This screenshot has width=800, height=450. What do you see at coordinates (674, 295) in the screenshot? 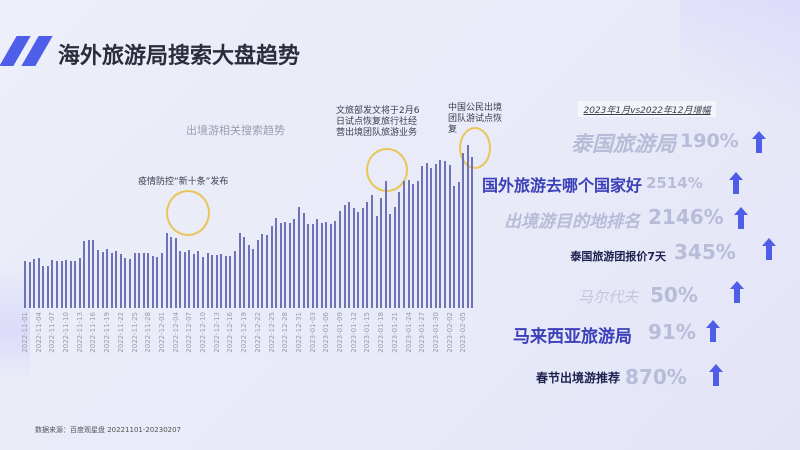
I see `growth-percent: 50%` at bounding box center [674, 295].